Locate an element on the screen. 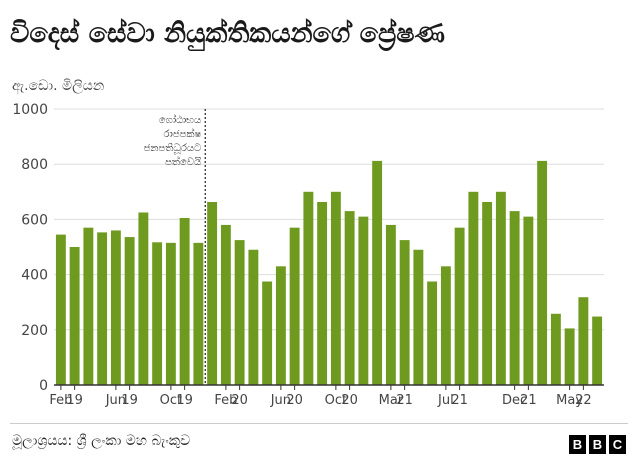 The image size is (640, 462). annotation-text: පත්වෙයි is located at coordinates (183, 161).